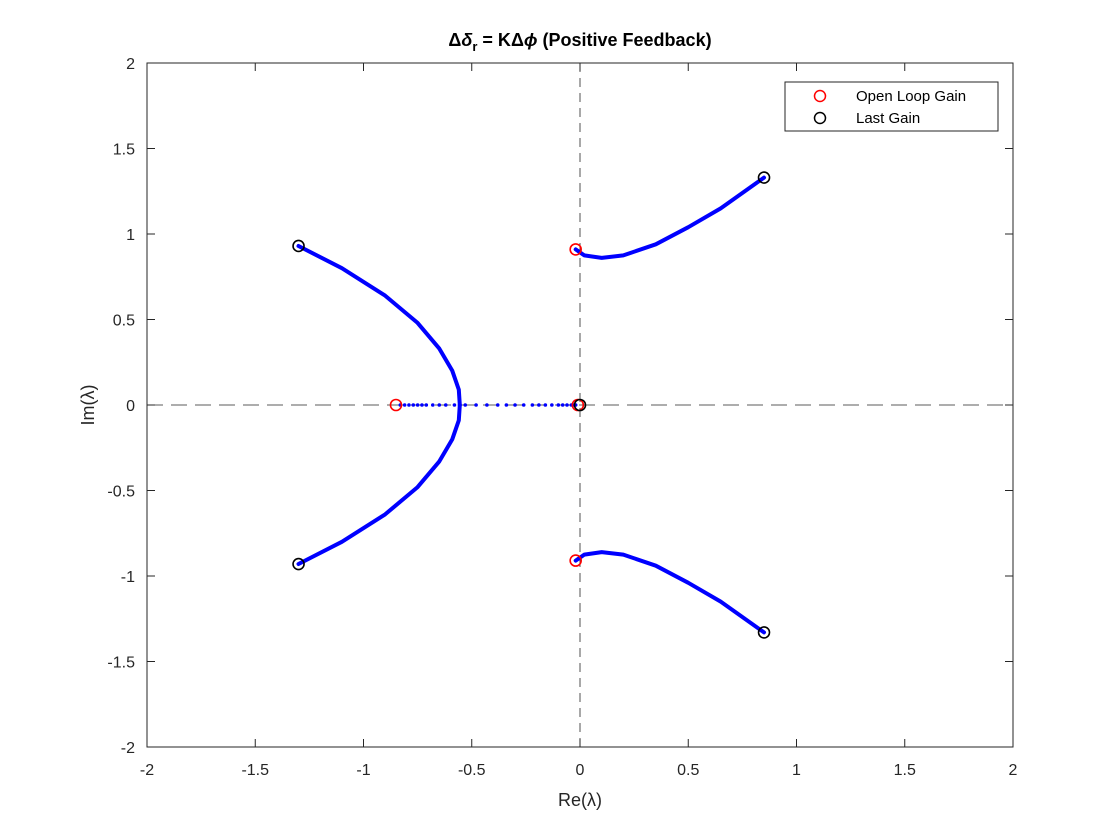 The width and height of the screenshot is (1120, 840). I want to click on y-tick-label: 0, so click(130, 406).